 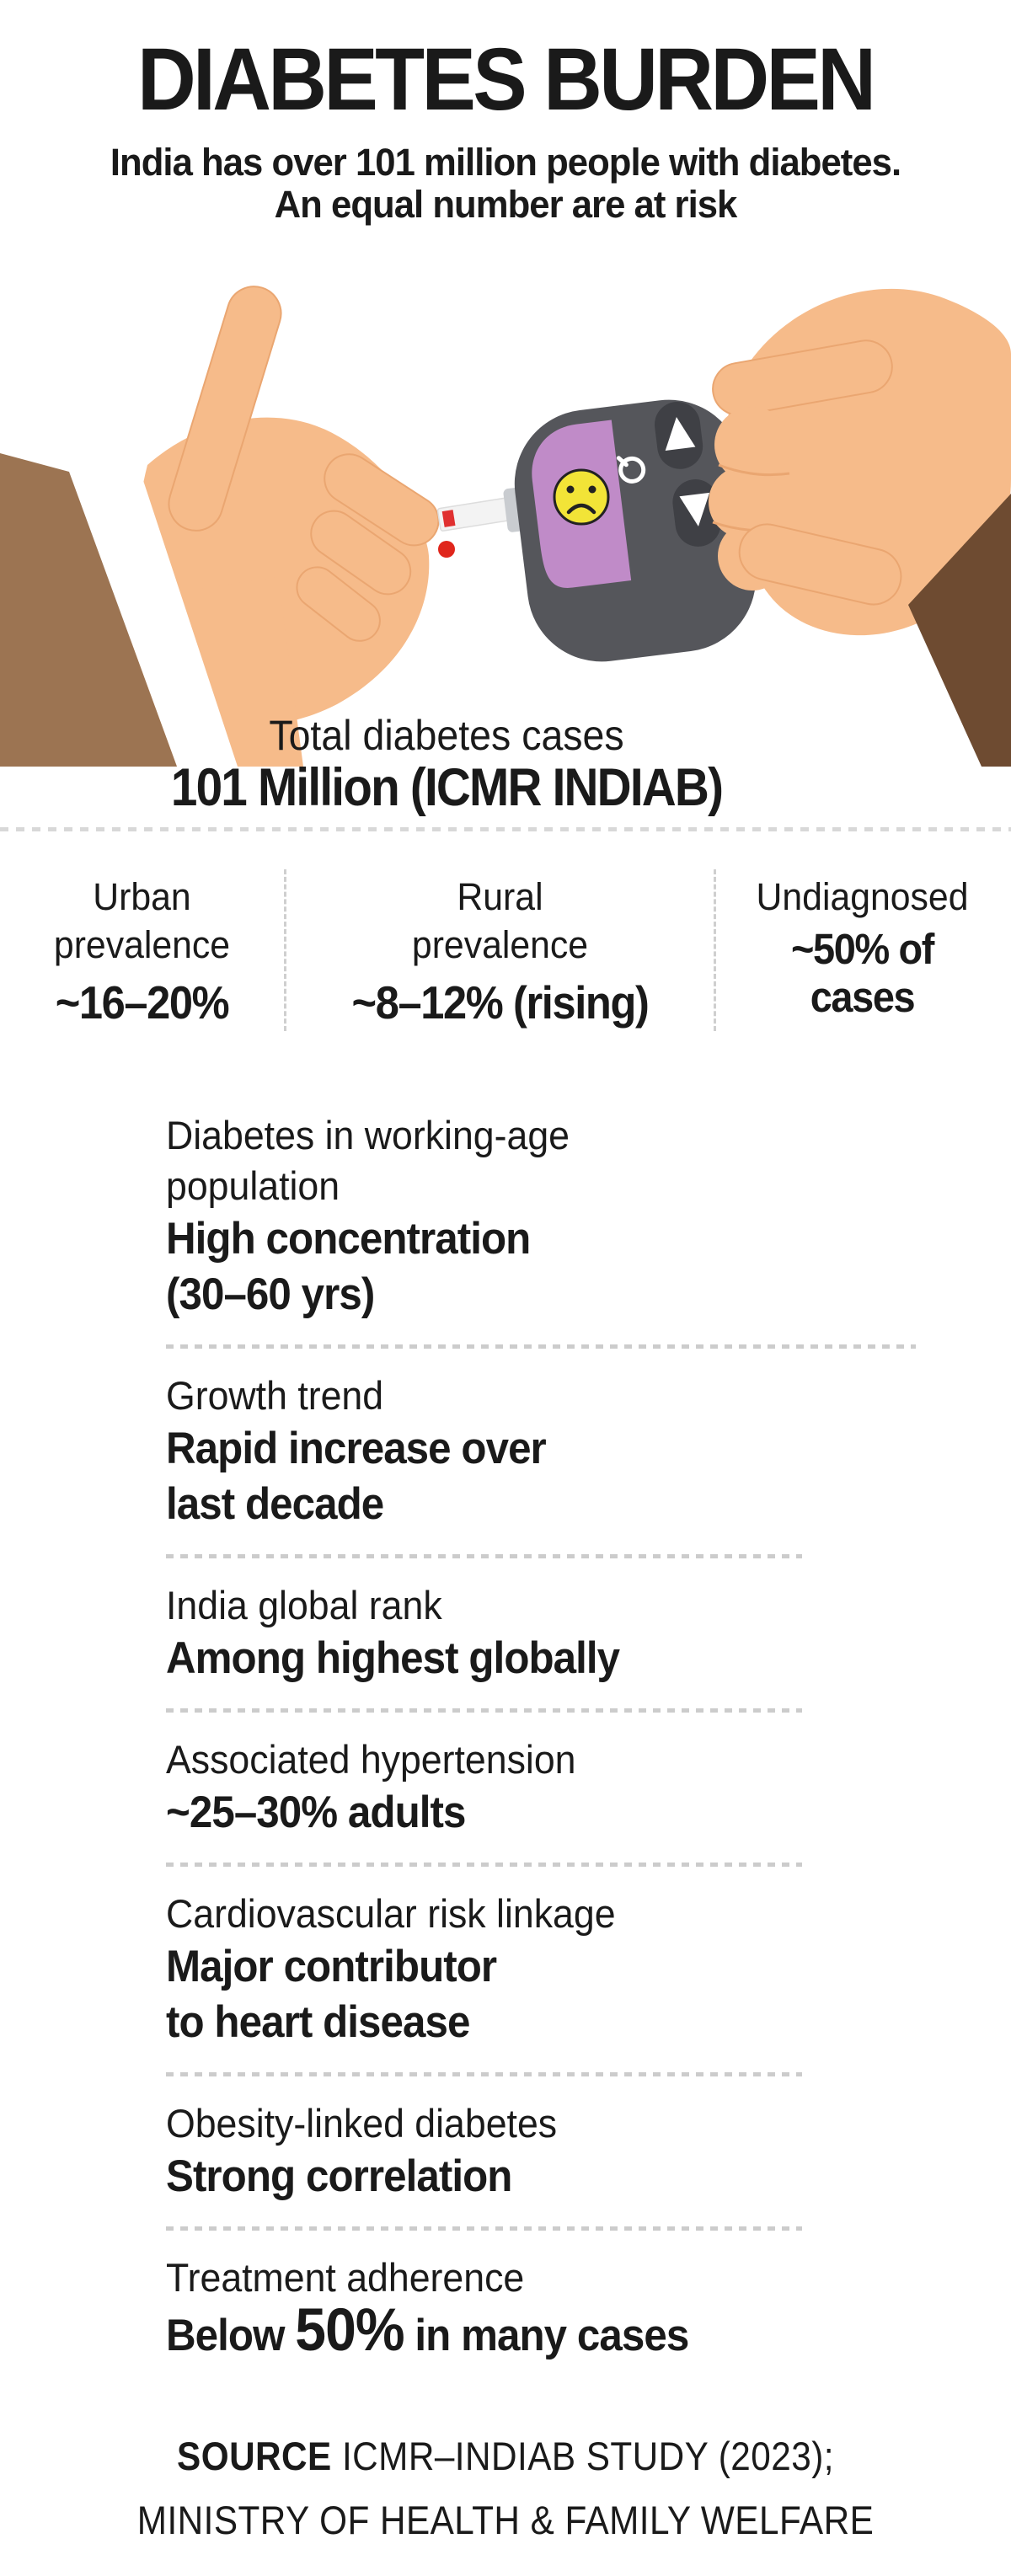 I want to click on fact-label: Diabetes in working-age population, so click(x=368, y=1160).